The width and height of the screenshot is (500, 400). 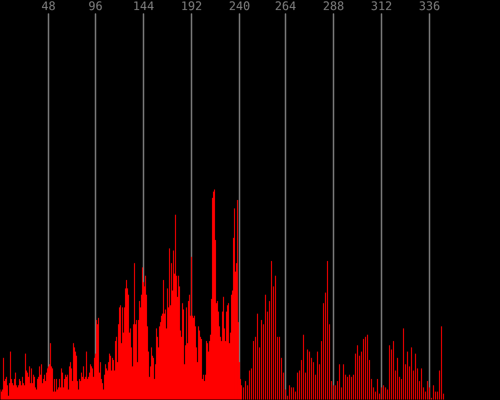 What do you see at coordinates (430, 5) in the screenshot?
I see `x-tick-label: 336` at bounding box center [430, 5].